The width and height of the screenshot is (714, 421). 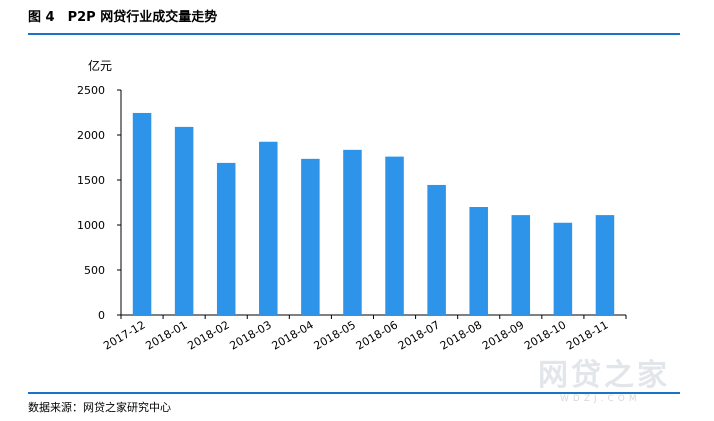 I want to click on y-tick-label: 2500, so click(x=91, y=90).